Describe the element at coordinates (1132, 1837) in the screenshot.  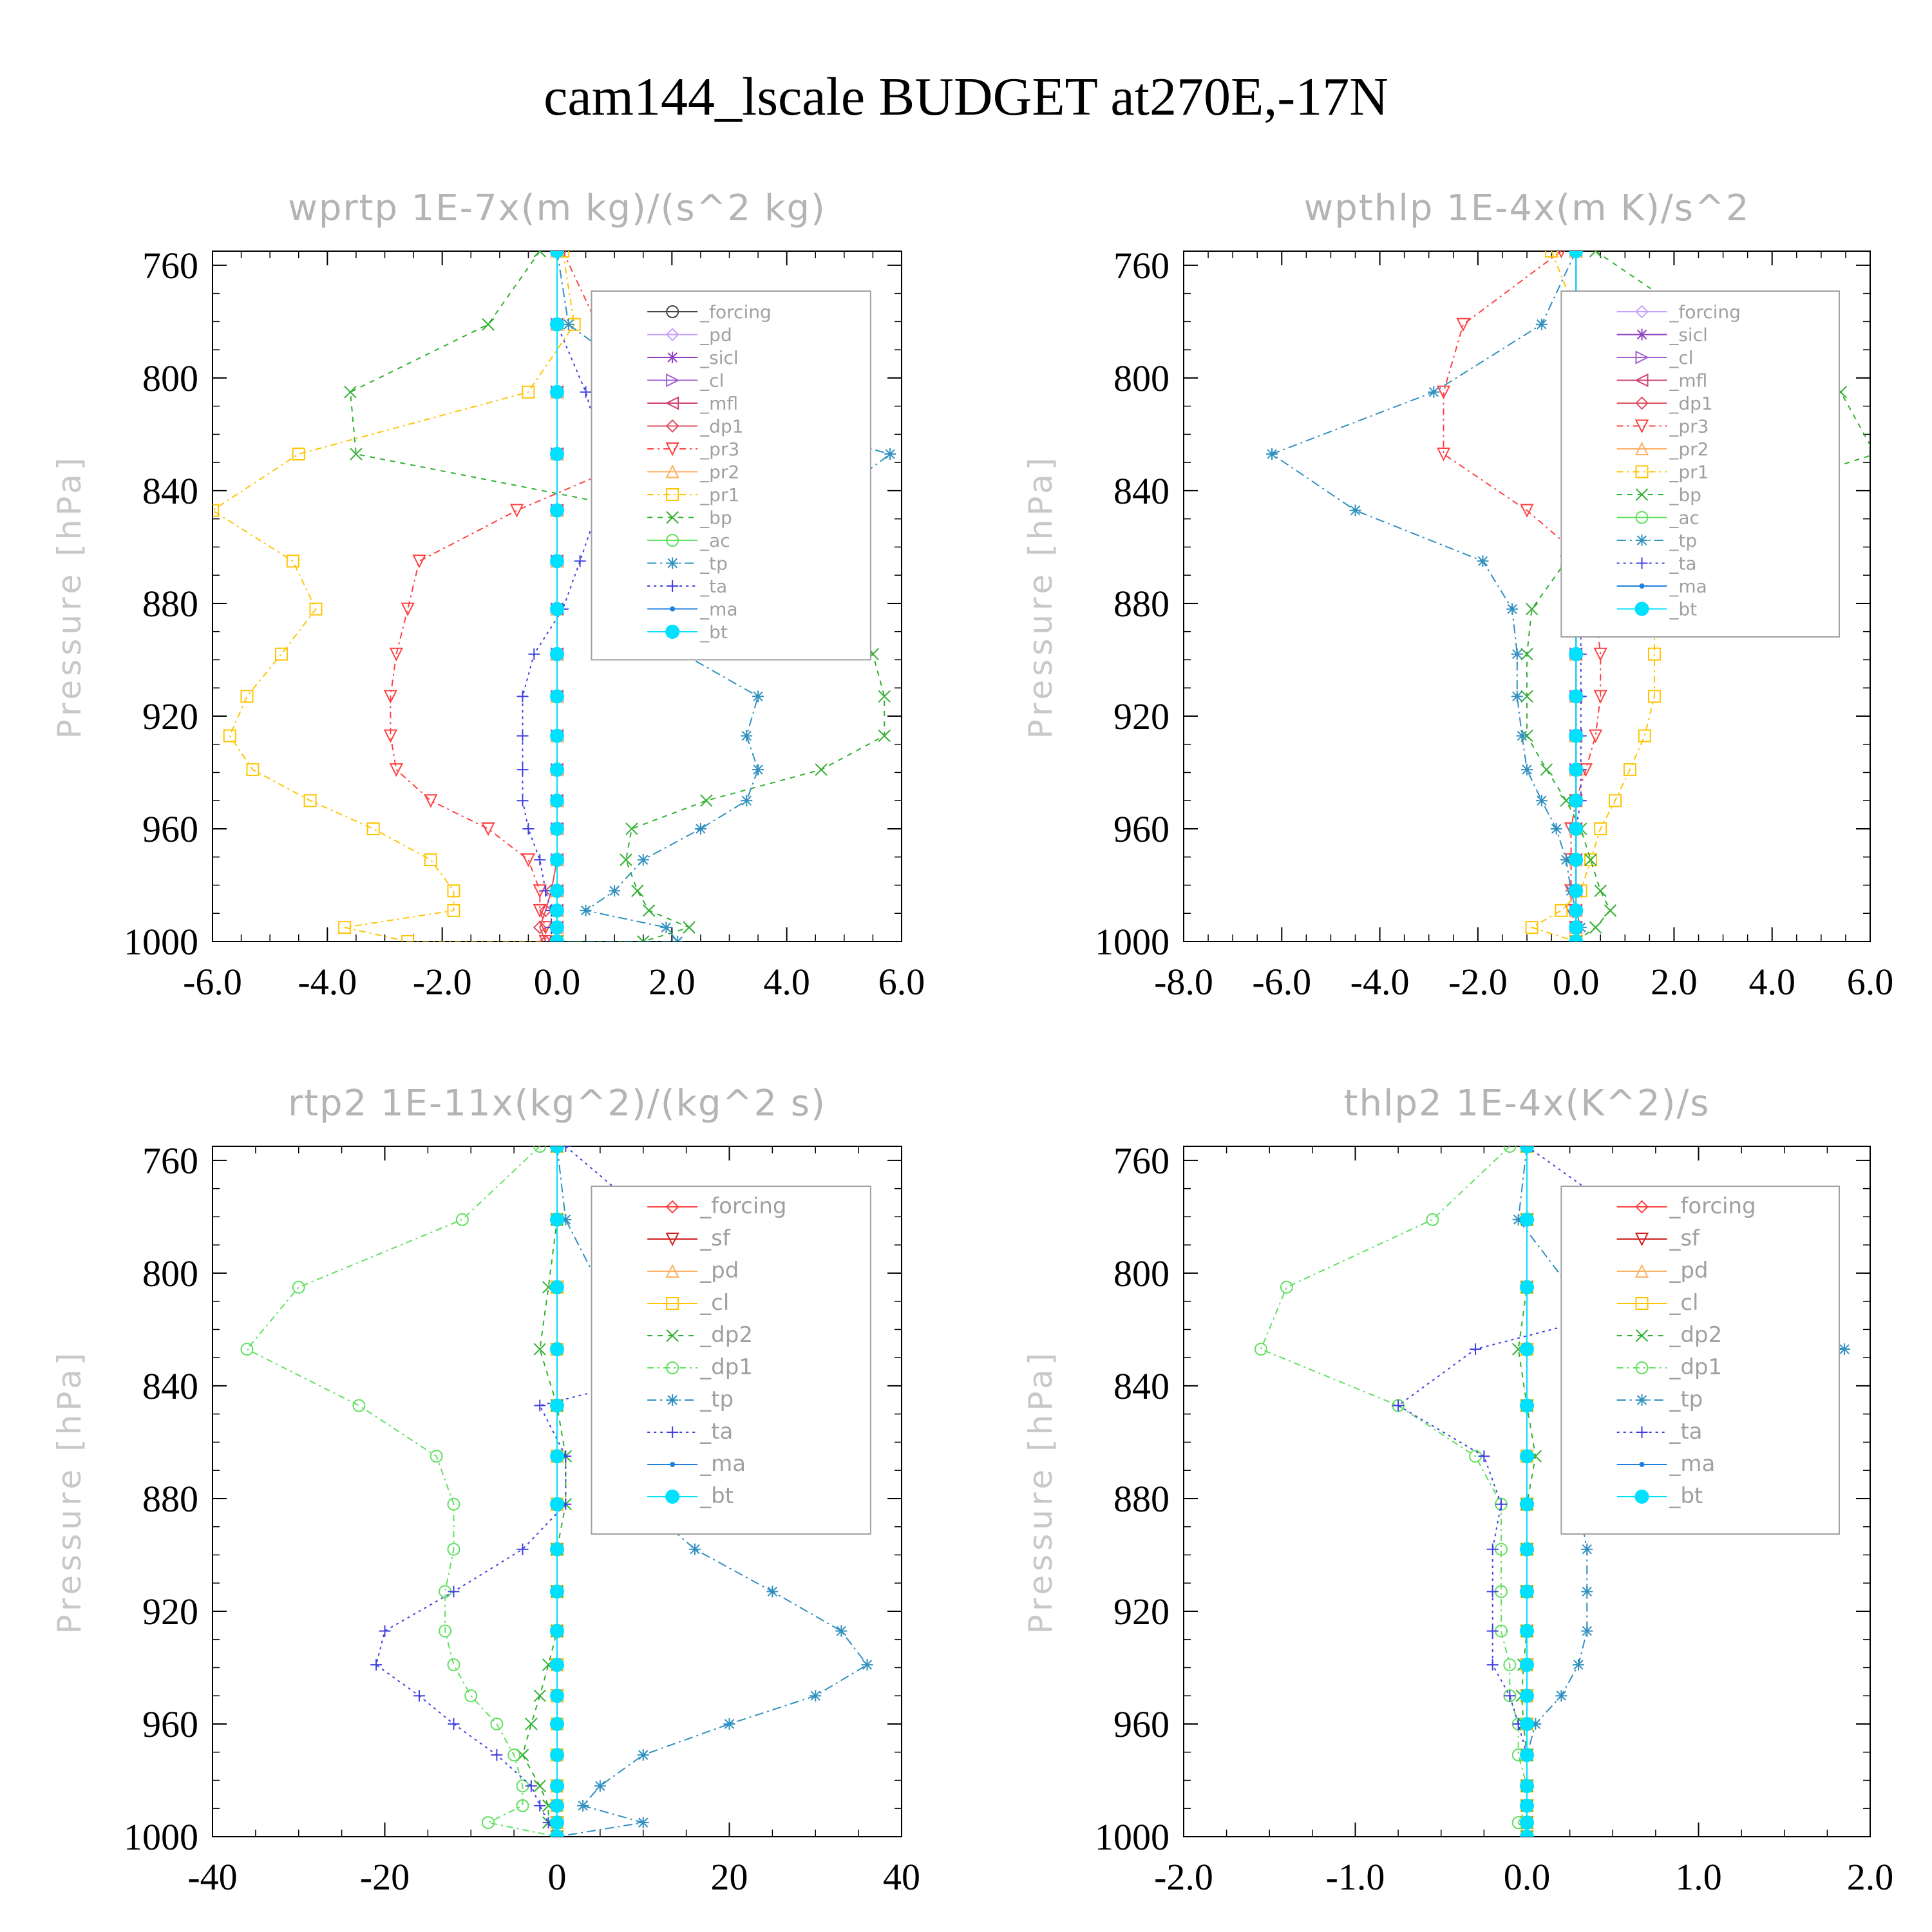
I see `y-tick-label: 1000` at that location.